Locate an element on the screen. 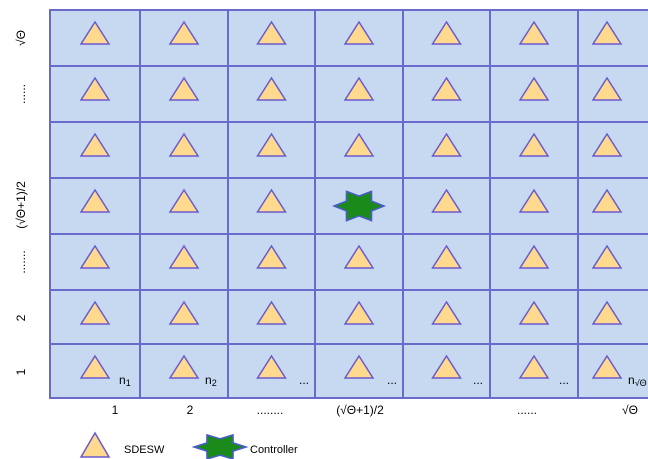 The width and height of the screenshot is (648, 459). node-label: n√Θ is located at coordinates (637, 380).